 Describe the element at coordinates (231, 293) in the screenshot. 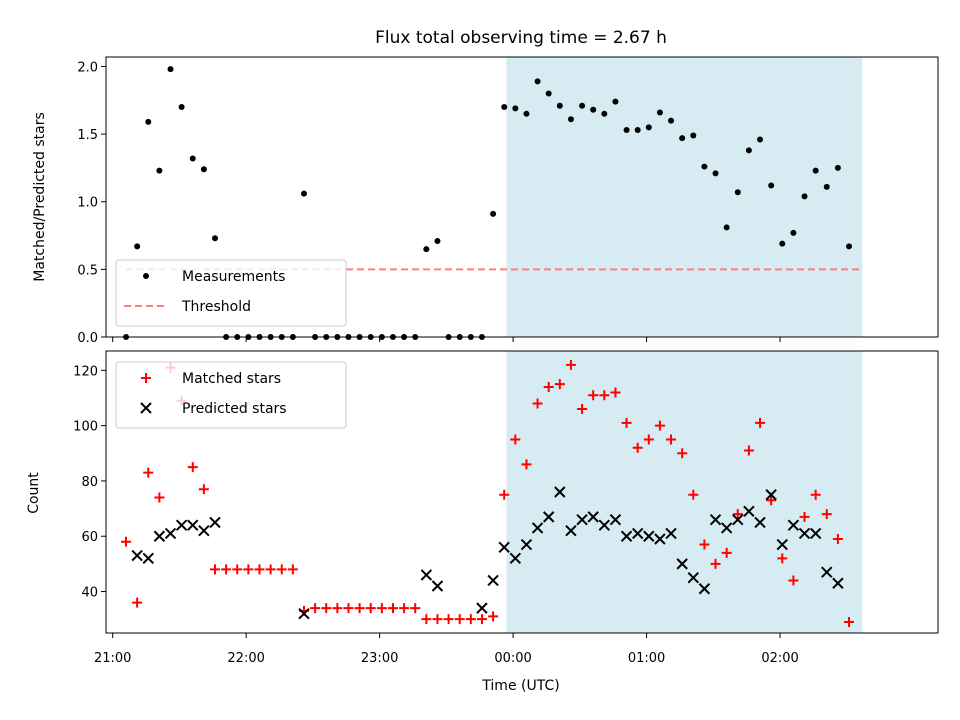

I see `legend-top: Measurements Threshold` at that location.